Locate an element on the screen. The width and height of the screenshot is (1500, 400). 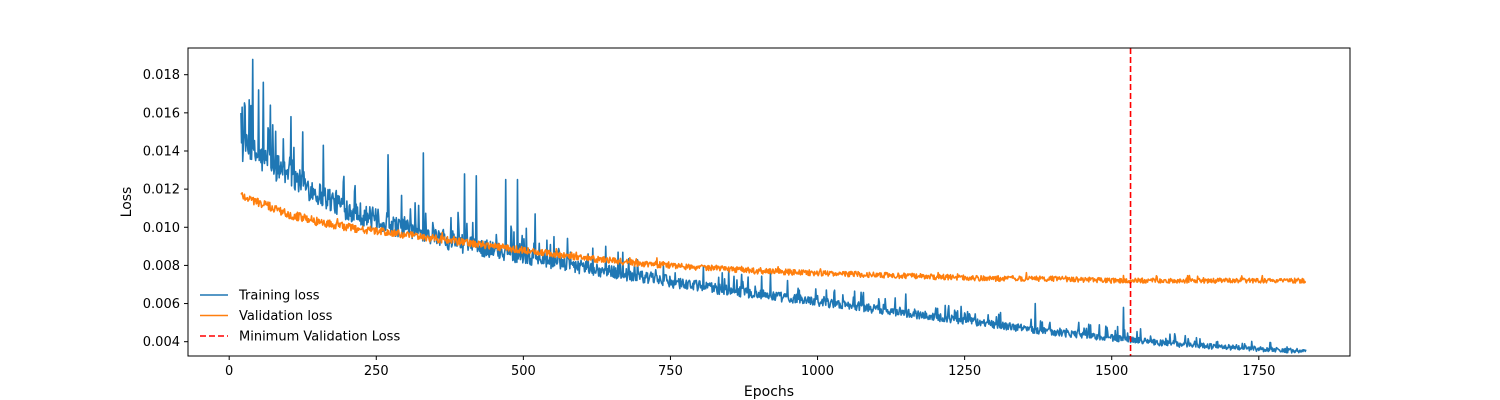
legend-label-validation: Validation loss is located at coordinates (286, 316).